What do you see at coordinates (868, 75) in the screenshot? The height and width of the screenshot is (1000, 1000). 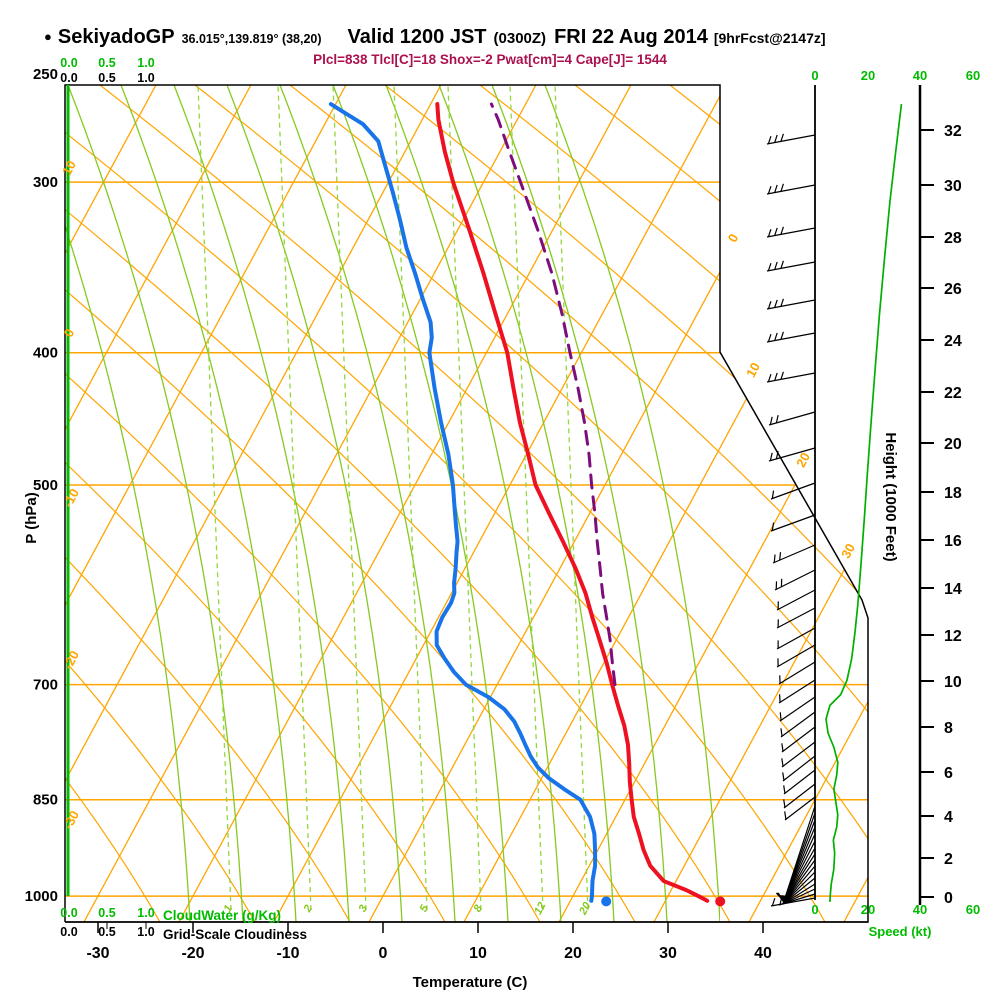 I see `speed-tick-label: 20` at bounding box center [868, 75].